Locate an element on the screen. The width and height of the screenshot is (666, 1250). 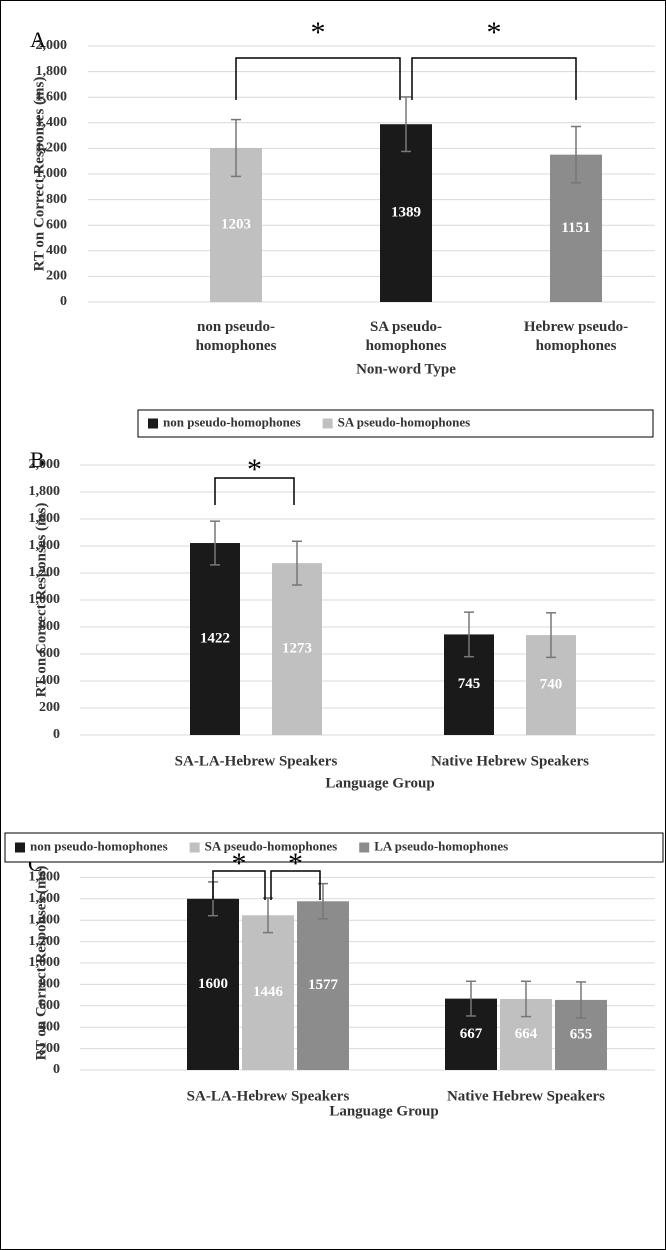
value-label: 664 is located at coordinates (526, 1034).